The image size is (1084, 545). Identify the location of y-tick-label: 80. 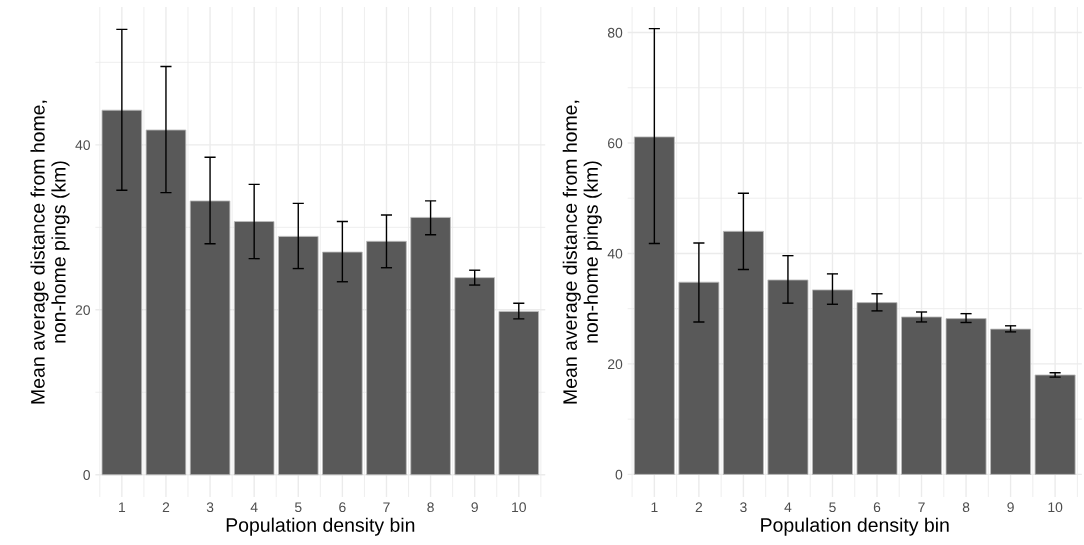
(615, 32).